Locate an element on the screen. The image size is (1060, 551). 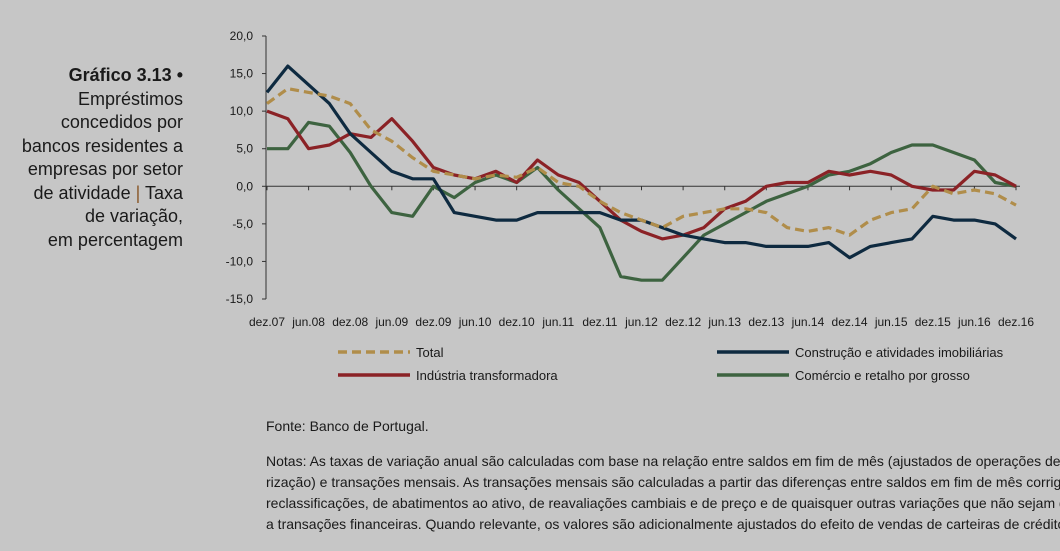
x-tick-label: jun.10 is located at coordinates (475, 322).